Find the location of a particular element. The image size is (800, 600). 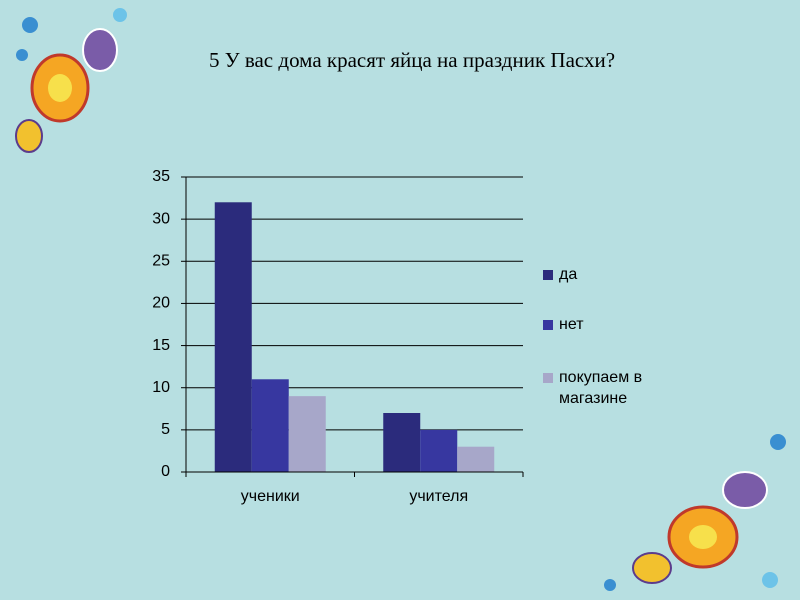

y-tick-label: 30 is located at coordinates (161, 218).